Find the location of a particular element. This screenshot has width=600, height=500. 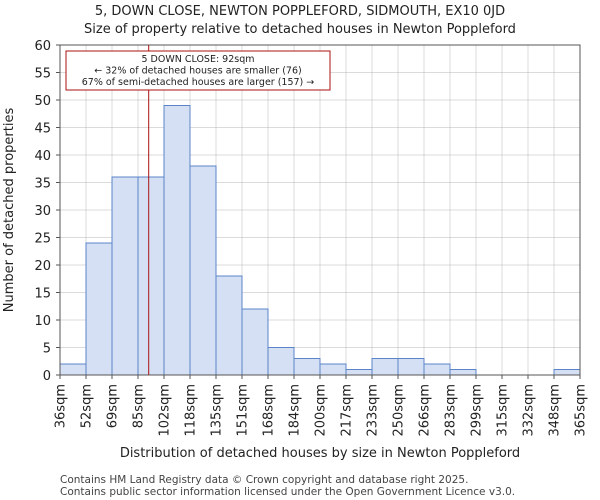

y-tick-label: 55 is located at coordinates (42, 74).